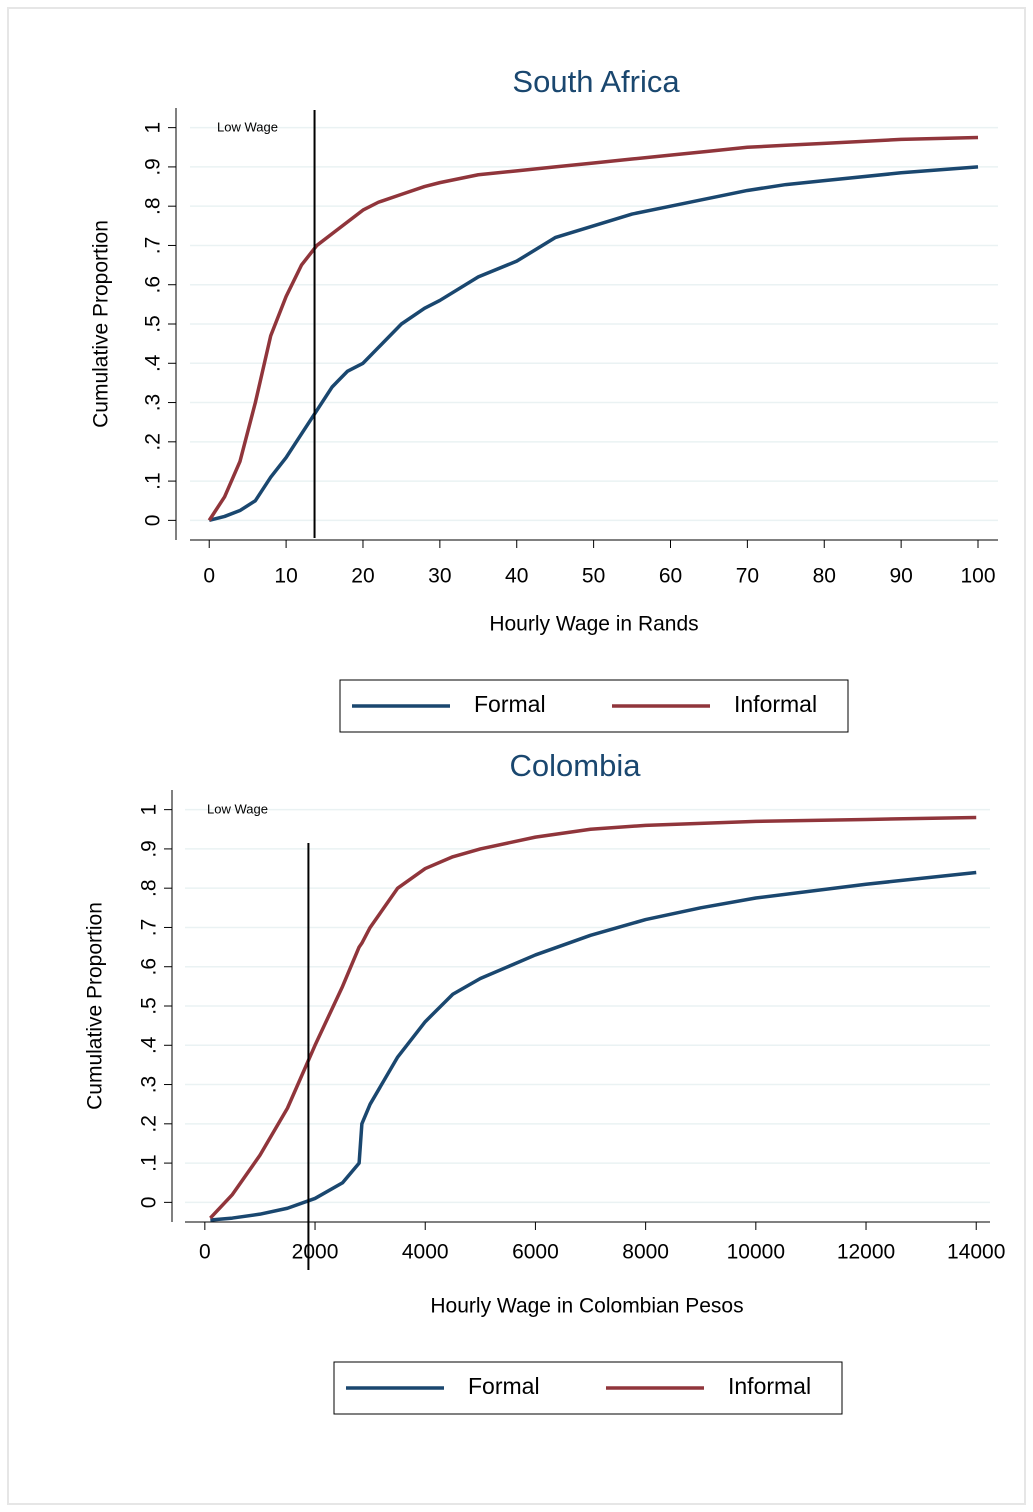 This screenshot has width=1033, height=1512. What do you see at coordinates (645, 1252) in the screenshot?
I see `x-tick-label: 8000` at bounding box center [645, 1252].